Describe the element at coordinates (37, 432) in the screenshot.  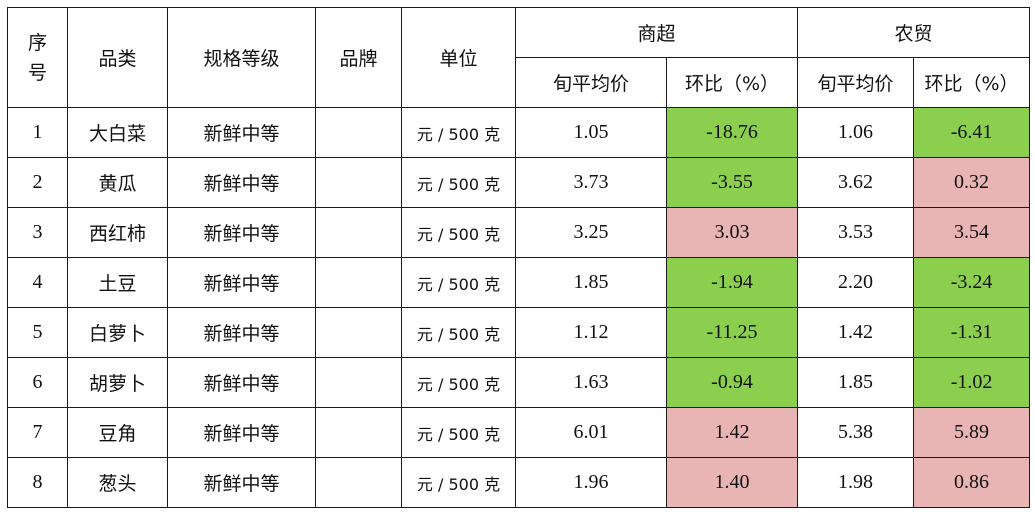
I see `cell-seq: 7` at that location.